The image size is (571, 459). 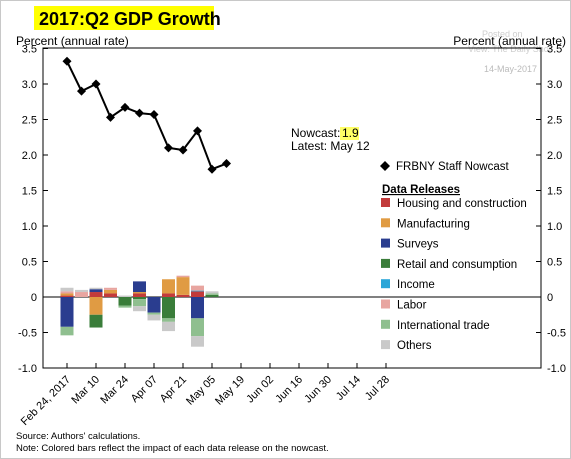 I want to click on x-tick-label: Jun 16, so click(x=289, y=390).